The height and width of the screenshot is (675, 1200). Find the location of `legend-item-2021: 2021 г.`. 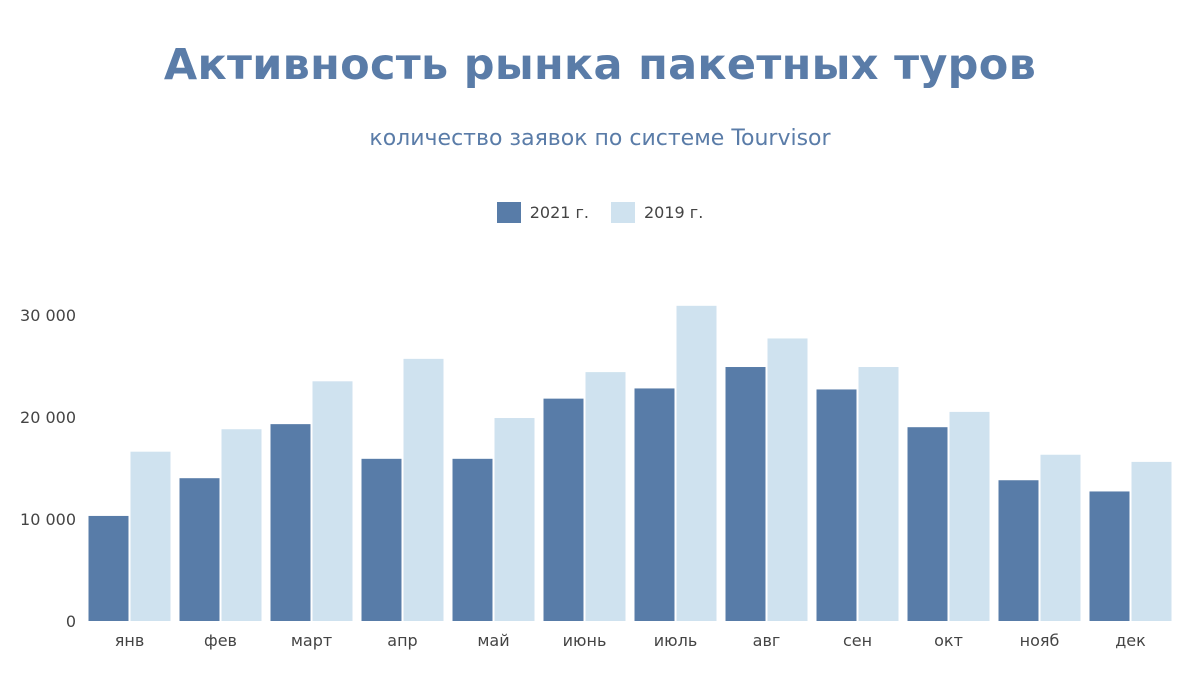

legend-item-2021: 2021 г. is located at coordinates (542, 212).